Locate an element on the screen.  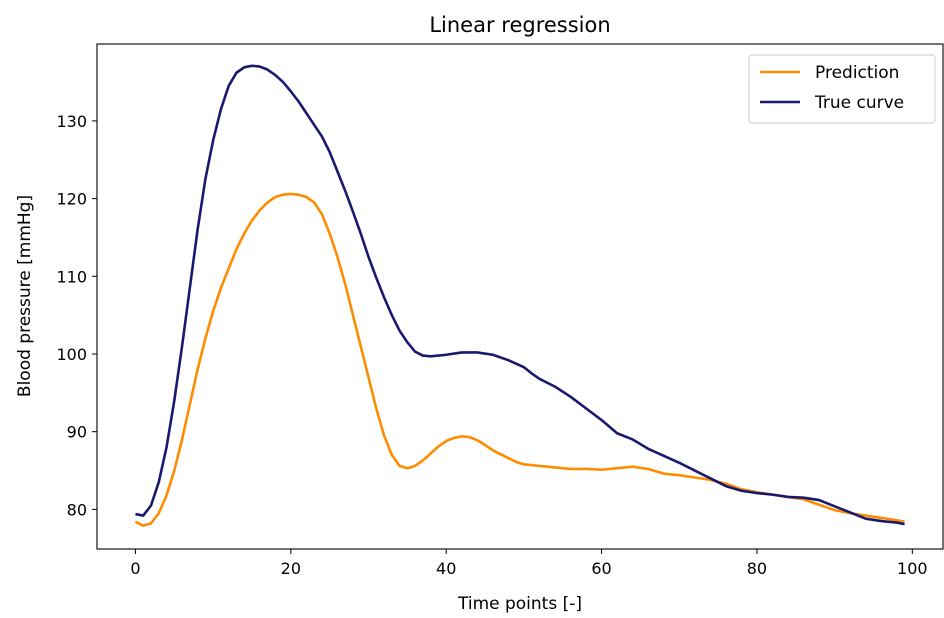
legend: Prediction True curve is located at coordinates (842, 89).